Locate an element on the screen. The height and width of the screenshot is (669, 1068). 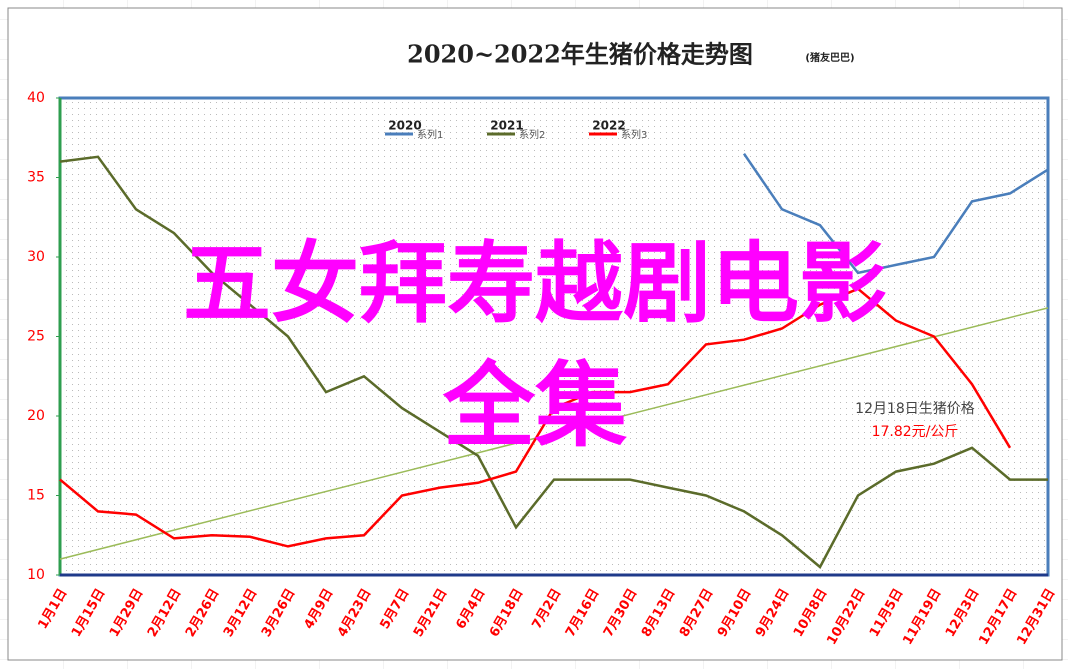
chart-title: 2020~2022年生猪价格走势图 is located at coordinates (580, 54).